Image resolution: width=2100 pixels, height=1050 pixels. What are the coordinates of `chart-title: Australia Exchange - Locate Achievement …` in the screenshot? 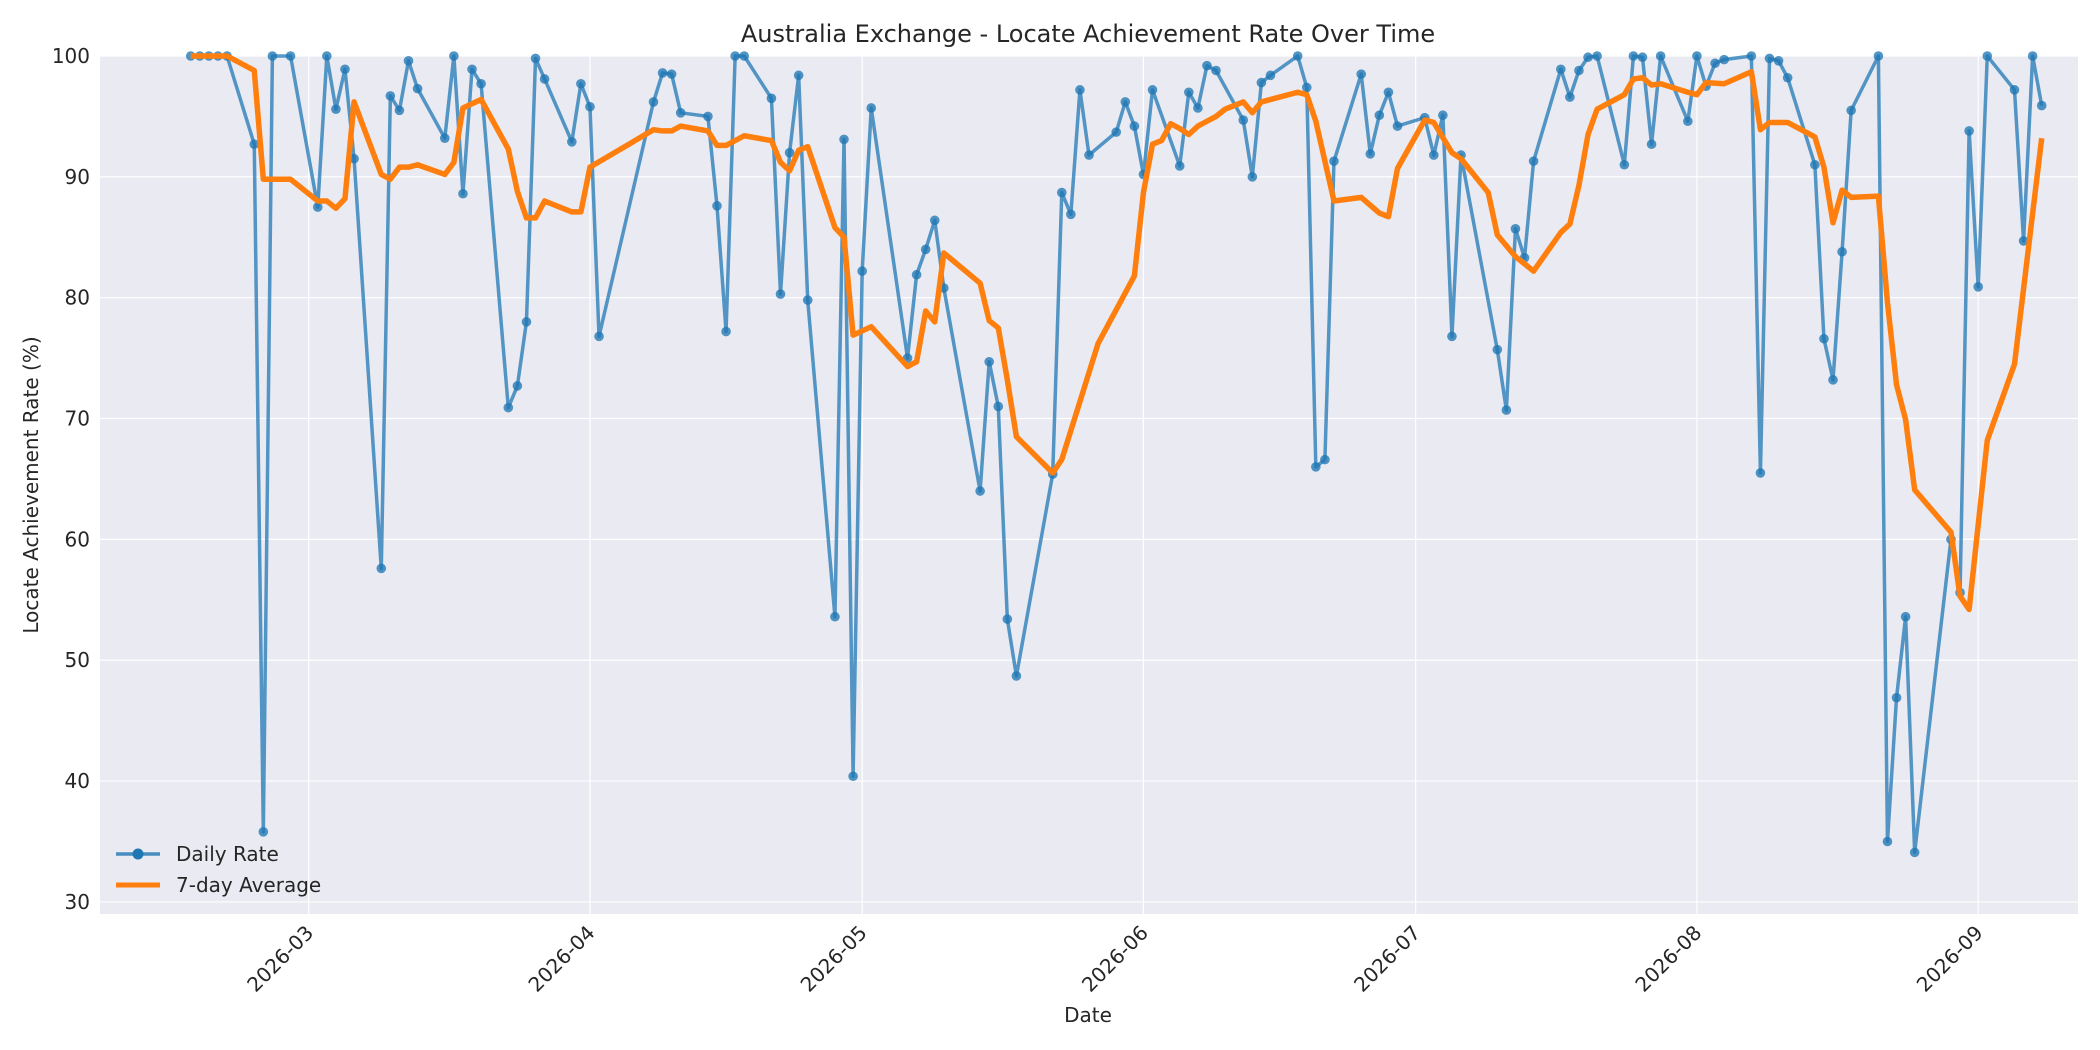 It's located at (1088, 34).